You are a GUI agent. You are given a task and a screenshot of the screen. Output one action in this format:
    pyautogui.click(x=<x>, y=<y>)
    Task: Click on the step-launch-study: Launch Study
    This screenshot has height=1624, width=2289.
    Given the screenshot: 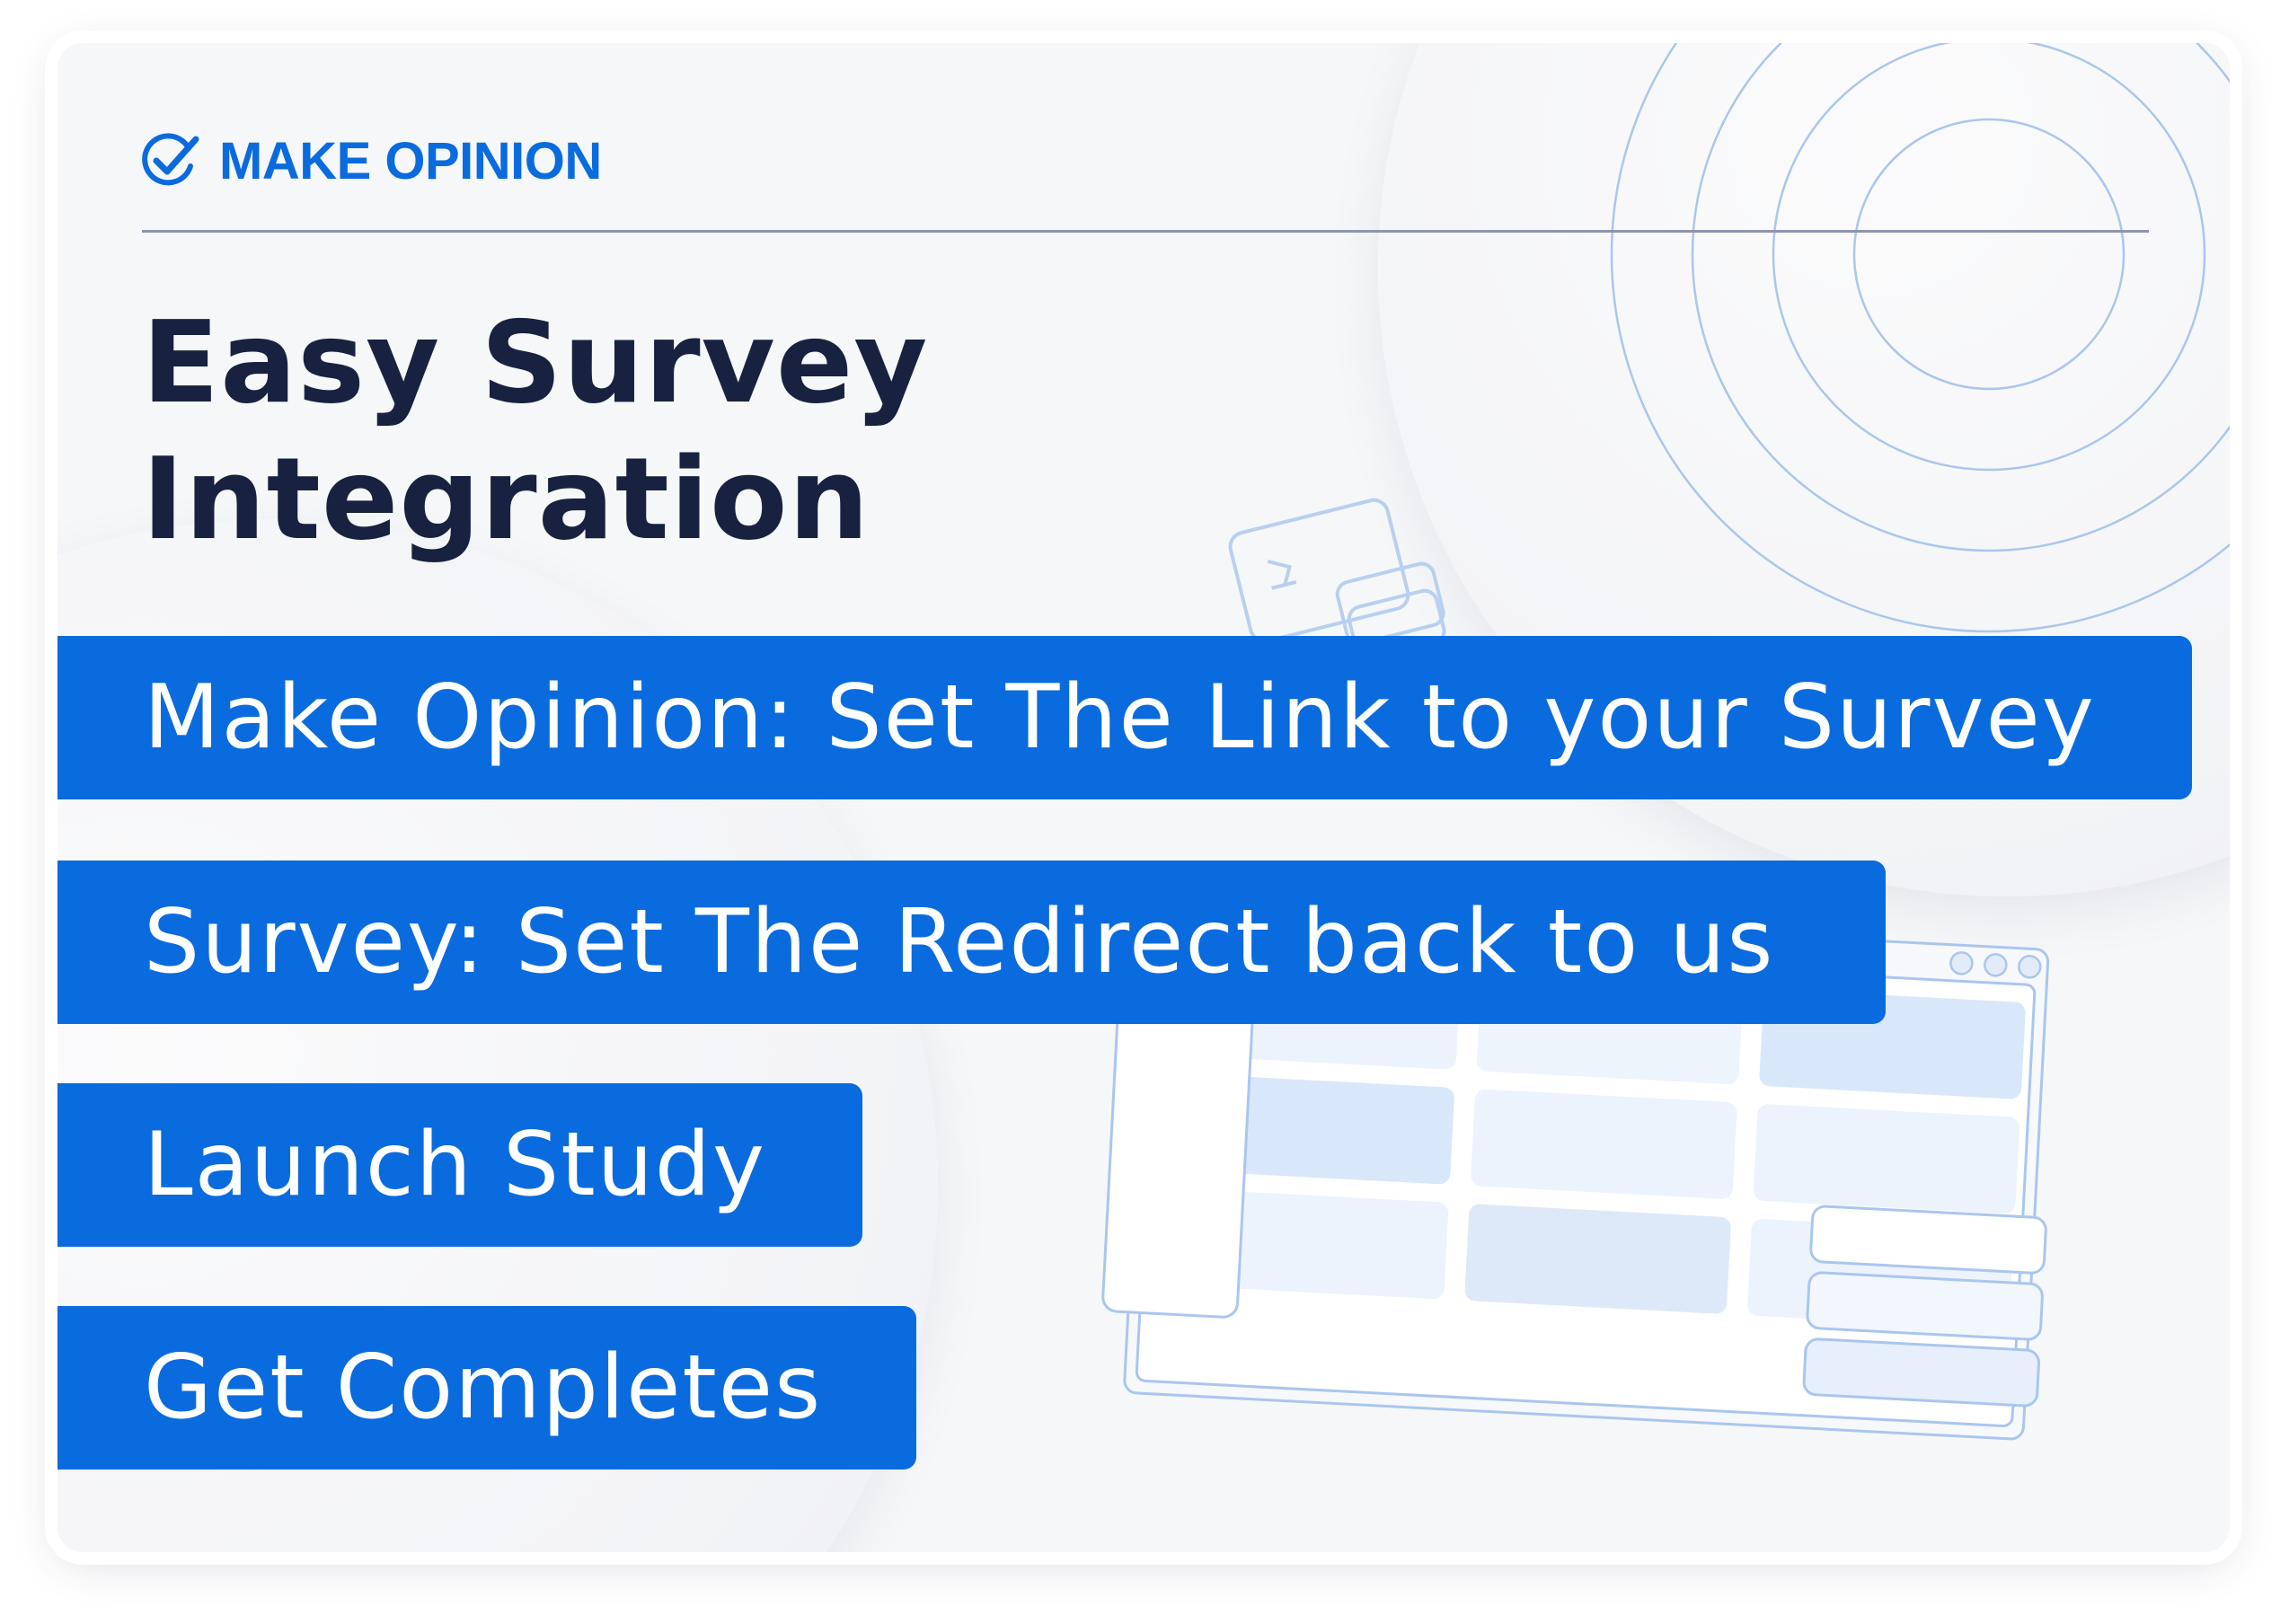 What is the action you would take?
    pyautogui.click(x=459, y=1165)
    